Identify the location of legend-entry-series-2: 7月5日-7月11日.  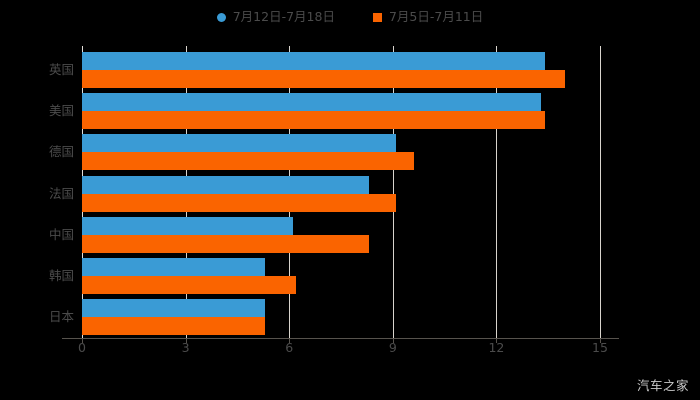
(428, 16).